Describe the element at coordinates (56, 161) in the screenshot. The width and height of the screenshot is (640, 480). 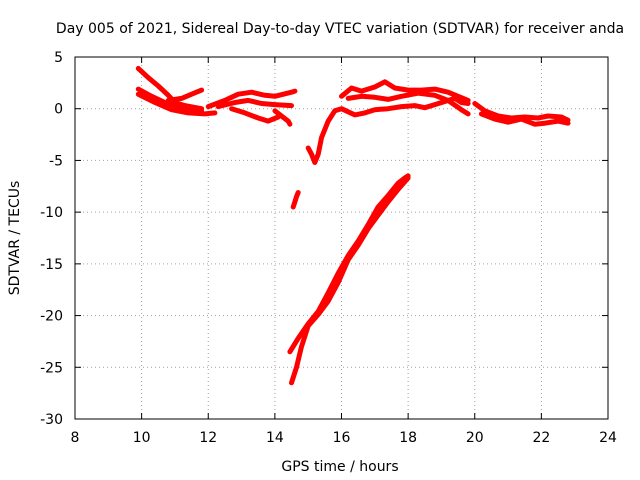
I see `y-tick-label: -5` at that location.